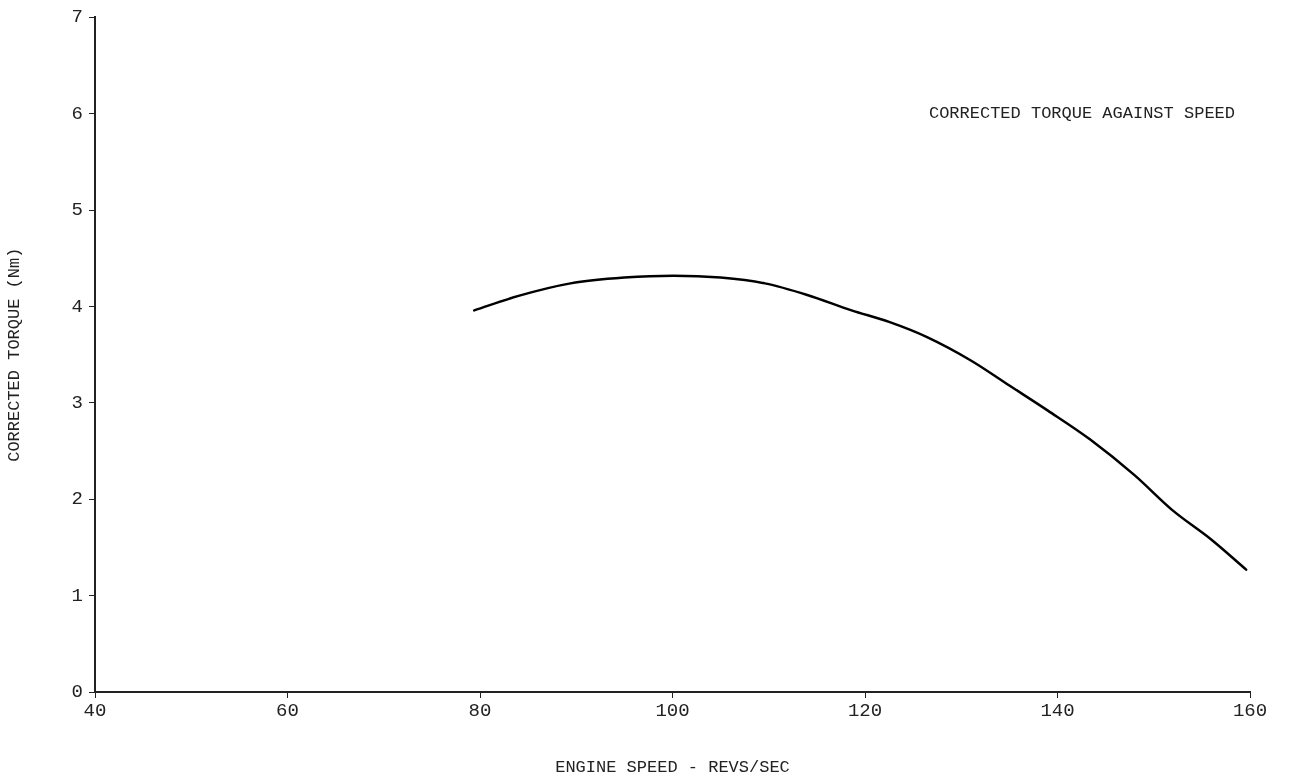 This screenshot has width=1290, height=782. Describe the element at coordinates (77, 595) in the screenshot. I see `y-tick-label: 1` at that location.